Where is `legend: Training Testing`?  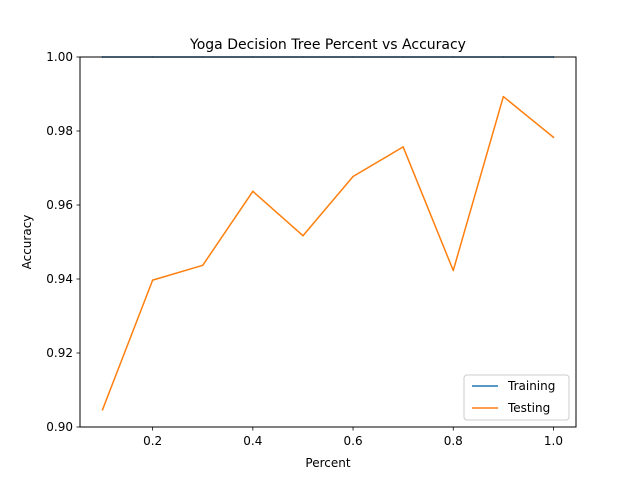
legend: Training Testing is located at coordinates (516, 397).